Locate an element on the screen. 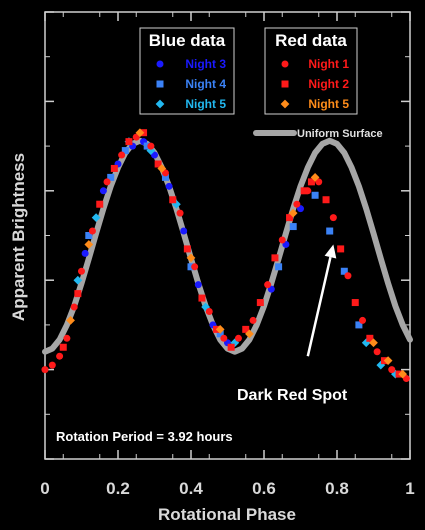 This screenshot has height=530, width=425. red-data-legend-entry: Night 5 is located at coordinates (328, 104).